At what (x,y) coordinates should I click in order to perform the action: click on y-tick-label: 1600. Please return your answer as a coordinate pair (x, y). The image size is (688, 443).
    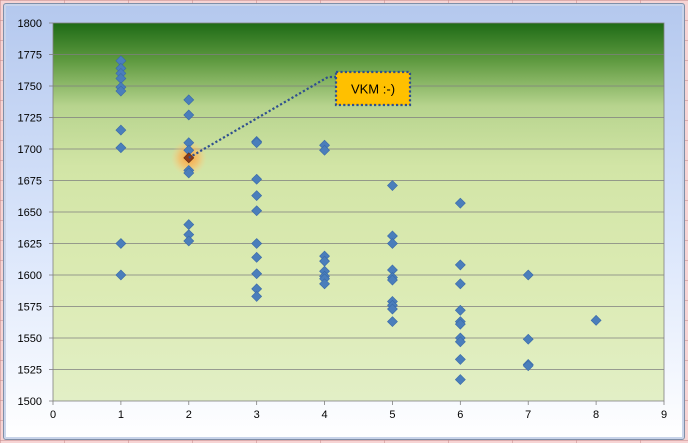
    Looking at the image, I should click on (30, 276).